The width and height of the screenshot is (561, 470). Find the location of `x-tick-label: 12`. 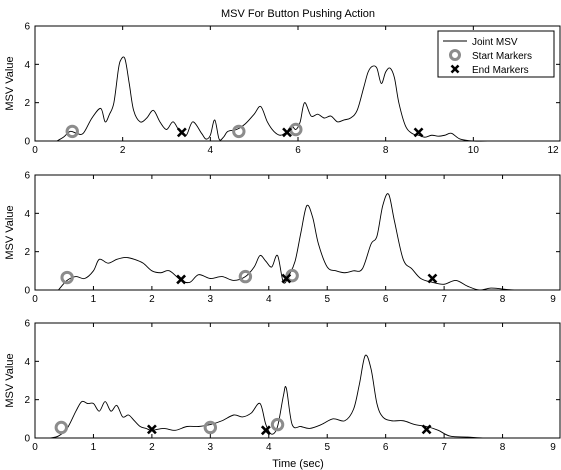

x-tick-label: 12 is located at coordinates (553, 150).